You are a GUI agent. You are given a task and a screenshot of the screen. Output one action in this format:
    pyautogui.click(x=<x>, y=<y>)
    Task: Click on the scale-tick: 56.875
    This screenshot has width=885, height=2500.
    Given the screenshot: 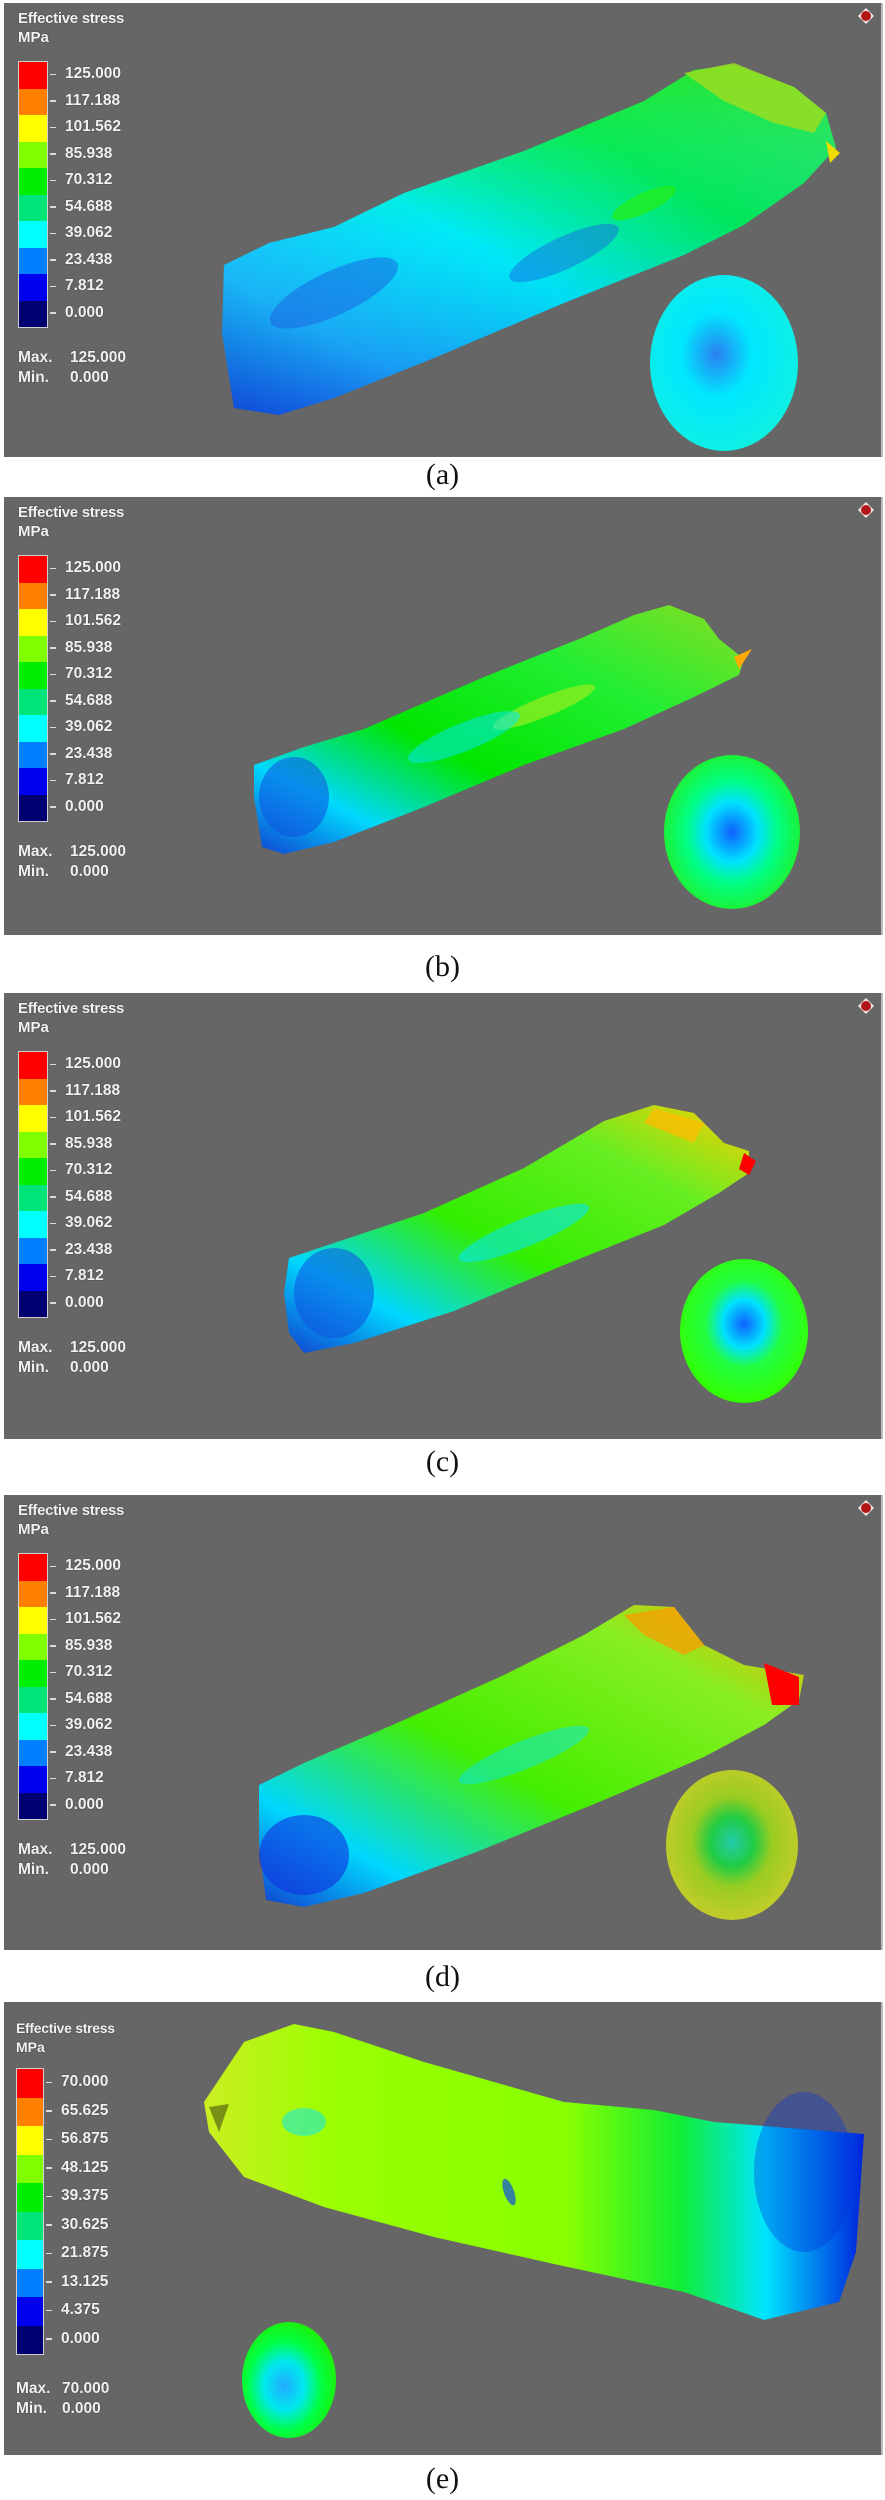 What is the action you would take?
    pyautogui.click(x=77, y=2139)
    